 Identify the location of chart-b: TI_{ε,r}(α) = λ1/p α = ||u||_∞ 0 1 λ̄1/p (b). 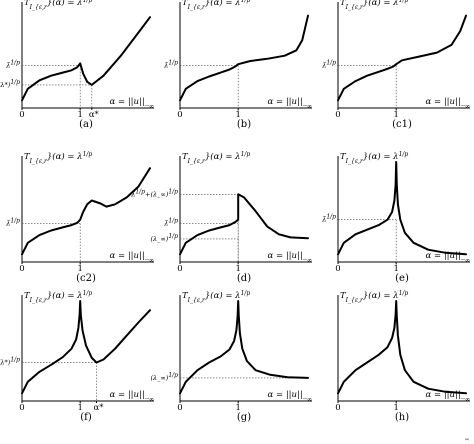
(237, 65).